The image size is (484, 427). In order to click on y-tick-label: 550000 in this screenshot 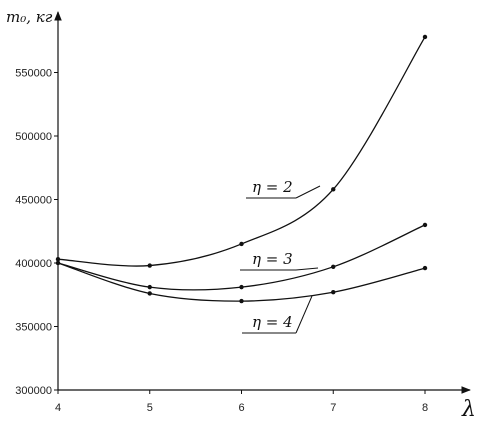, I will do `click(33, 74)`.